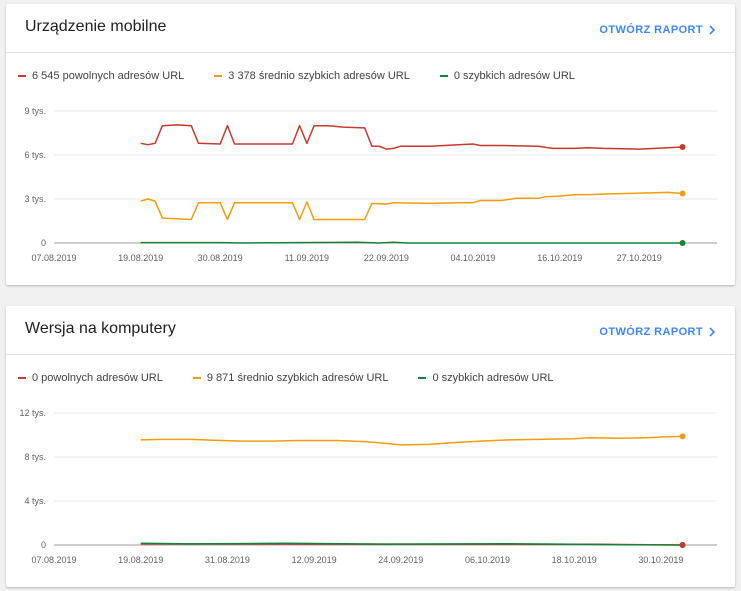 The width and height of the screenshot is (741, 591). What do you see at coordinates (96, 26) in the screenshot?
I see `card-title: Urządzenie mobilne` at bounding box center [96, 26].